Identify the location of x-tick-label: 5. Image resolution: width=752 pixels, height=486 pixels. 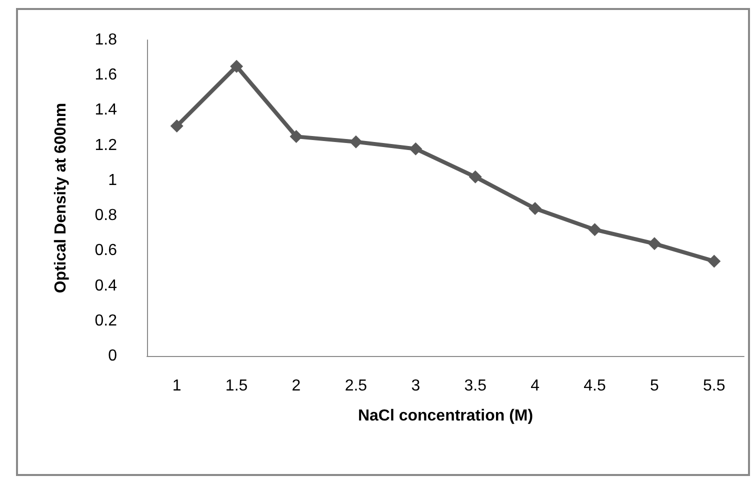
(654, 386).